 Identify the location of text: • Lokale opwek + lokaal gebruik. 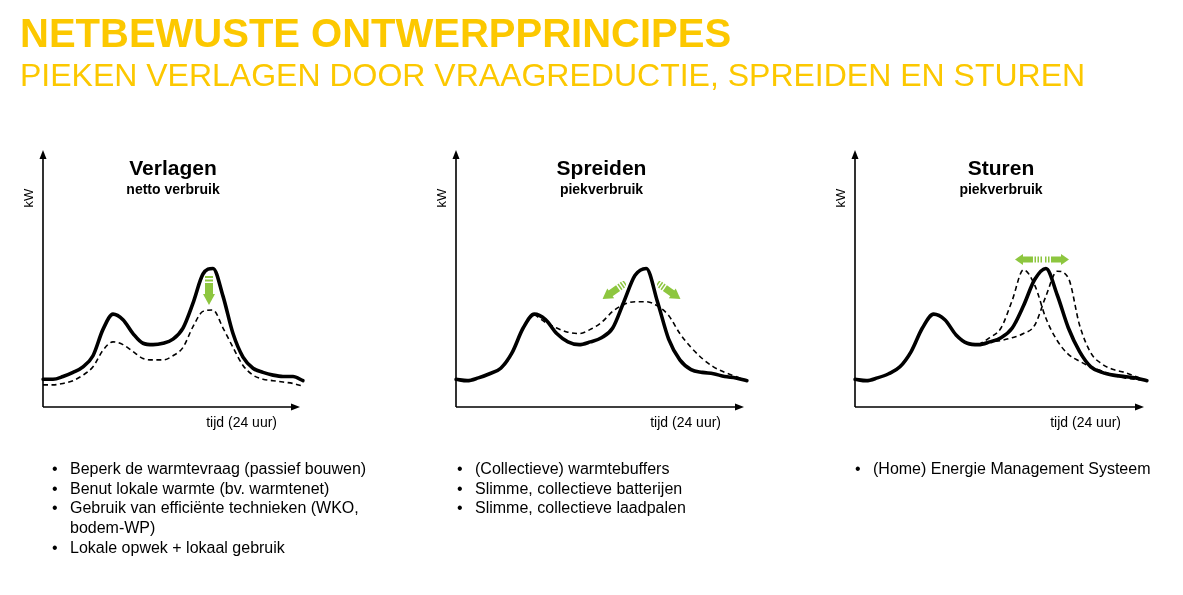
(169, 547).